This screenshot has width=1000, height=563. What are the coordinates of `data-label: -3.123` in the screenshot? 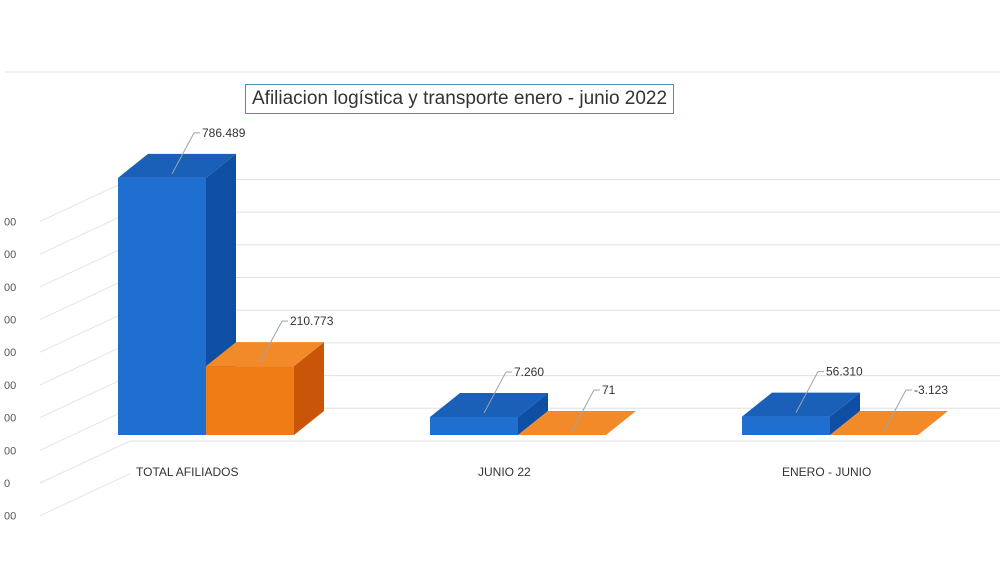 It's located at (931, 390).